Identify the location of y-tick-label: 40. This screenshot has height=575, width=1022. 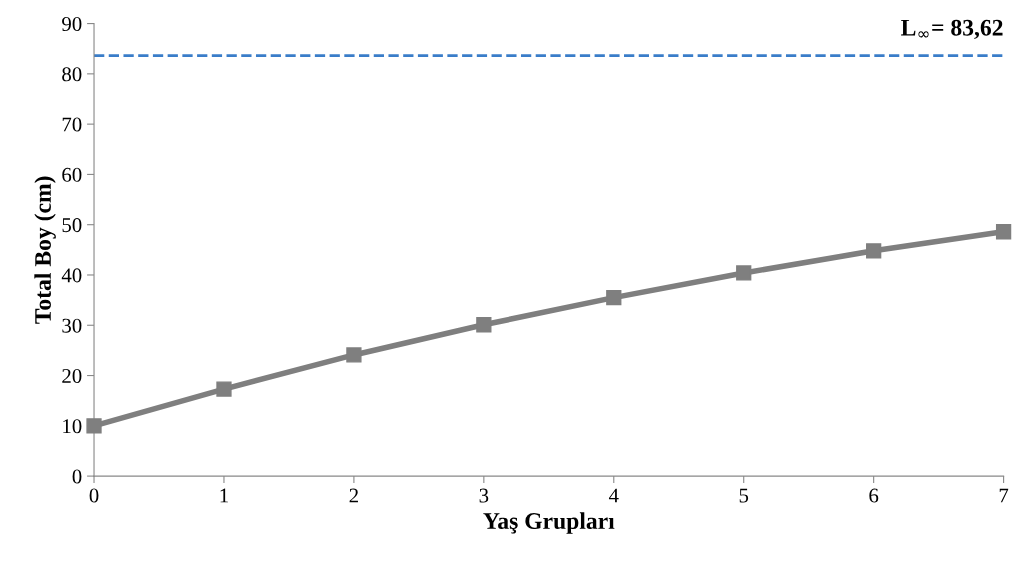
(71, 275).